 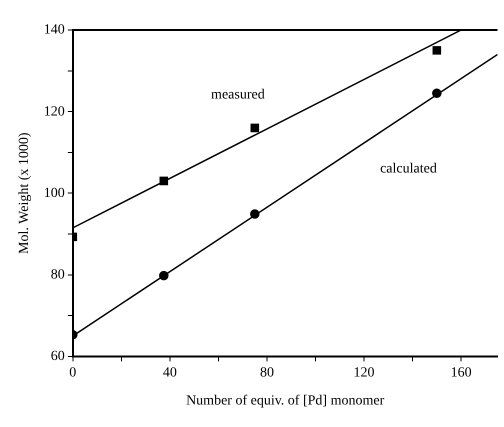 What do you see at coordinates (169, 372) in the screenshot?
I see `x-tick-label: 40` at bounding box center [169, 372].